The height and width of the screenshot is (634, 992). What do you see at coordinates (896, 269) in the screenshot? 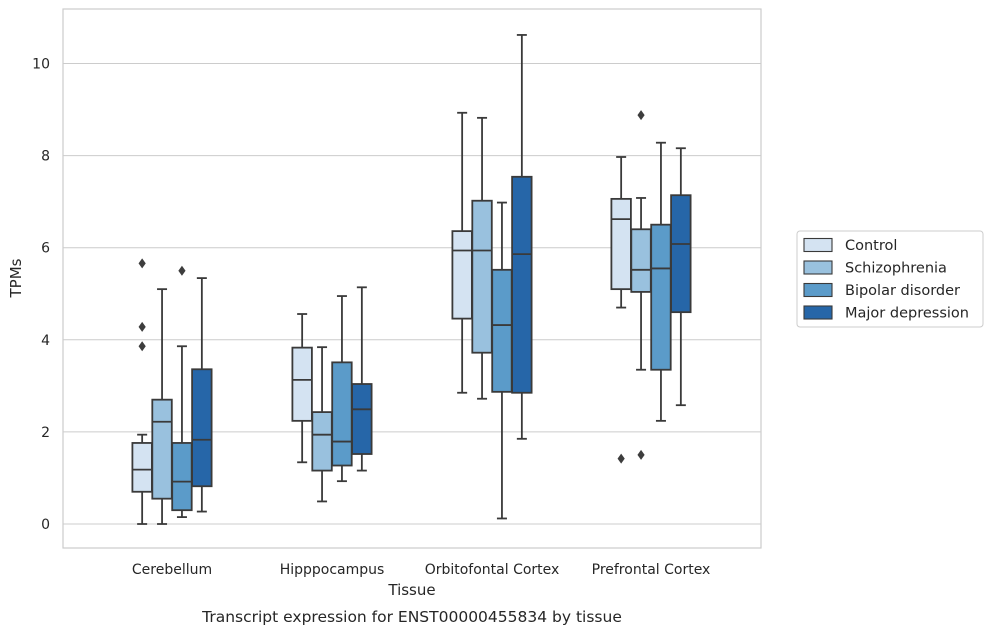
I see `legend-label: Schizophrenia` at bounding box center [896, 269].